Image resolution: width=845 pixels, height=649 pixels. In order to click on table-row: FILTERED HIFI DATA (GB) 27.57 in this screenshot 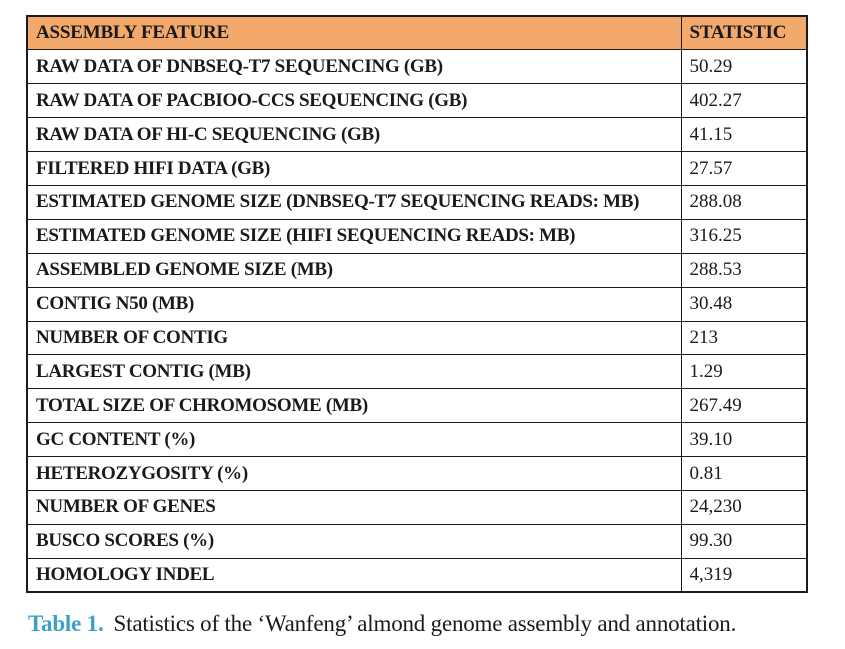, I will do `click(417, 168)`.